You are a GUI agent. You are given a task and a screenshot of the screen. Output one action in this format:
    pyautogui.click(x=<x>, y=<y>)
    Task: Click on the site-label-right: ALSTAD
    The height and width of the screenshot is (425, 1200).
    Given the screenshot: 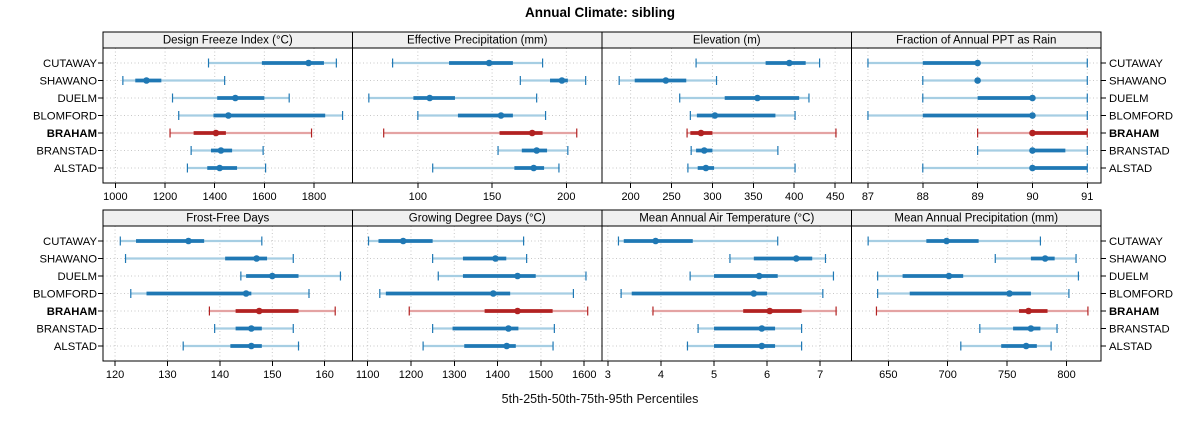 What is the action you would take?
    pyautogui.click(x=1130, y=169)
    